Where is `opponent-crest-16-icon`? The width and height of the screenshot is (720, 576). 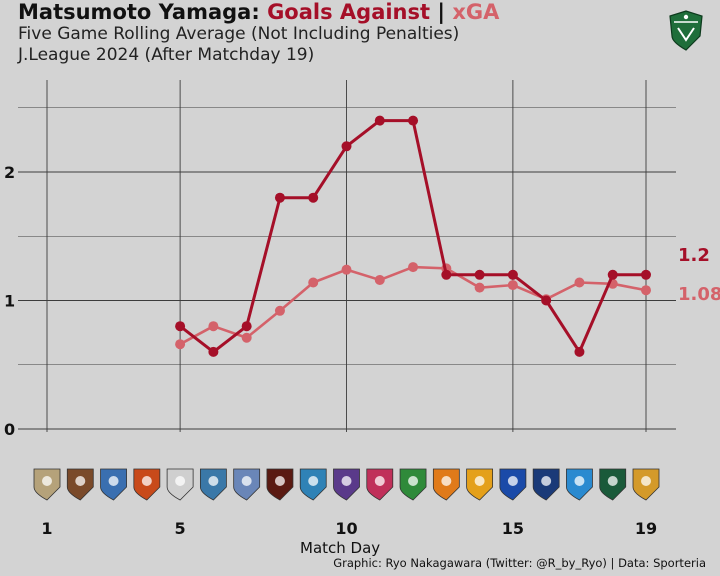 opponent-crest-16-icon is located at coordinates (546, 484).